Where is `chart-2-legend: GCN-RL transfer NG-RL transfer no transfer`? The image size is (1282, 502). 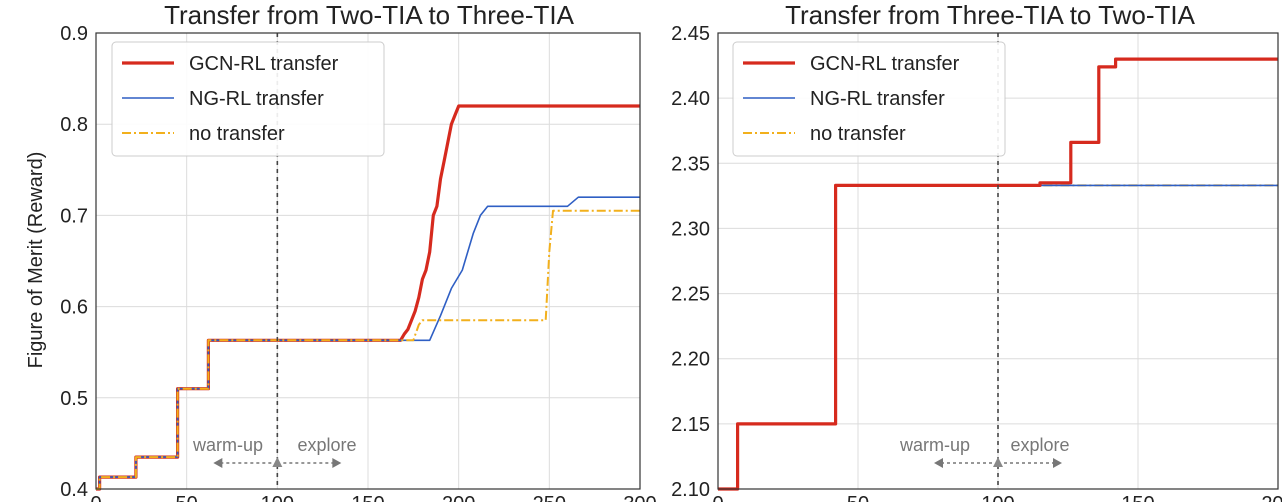 chart-2-legend: GCN-RL transfer NG-RL transfer no transfer is located at coordinates (869, 99).